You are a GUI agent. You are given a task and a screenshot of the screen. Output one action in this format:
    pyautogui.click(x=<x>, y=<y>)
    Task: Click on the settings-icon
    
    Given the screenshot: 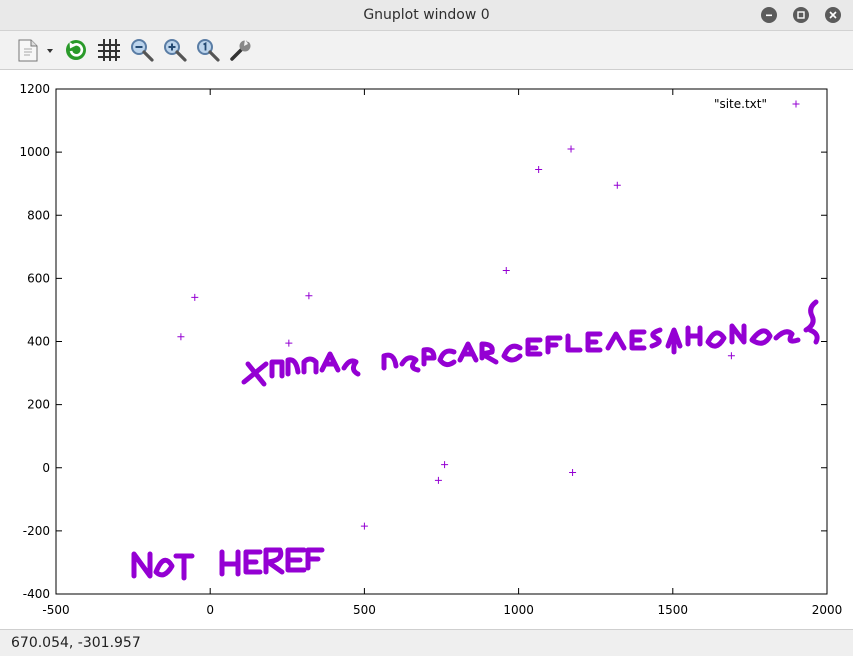 What is the action you would take?
    pyautogui.click(x=241, y=48)
    